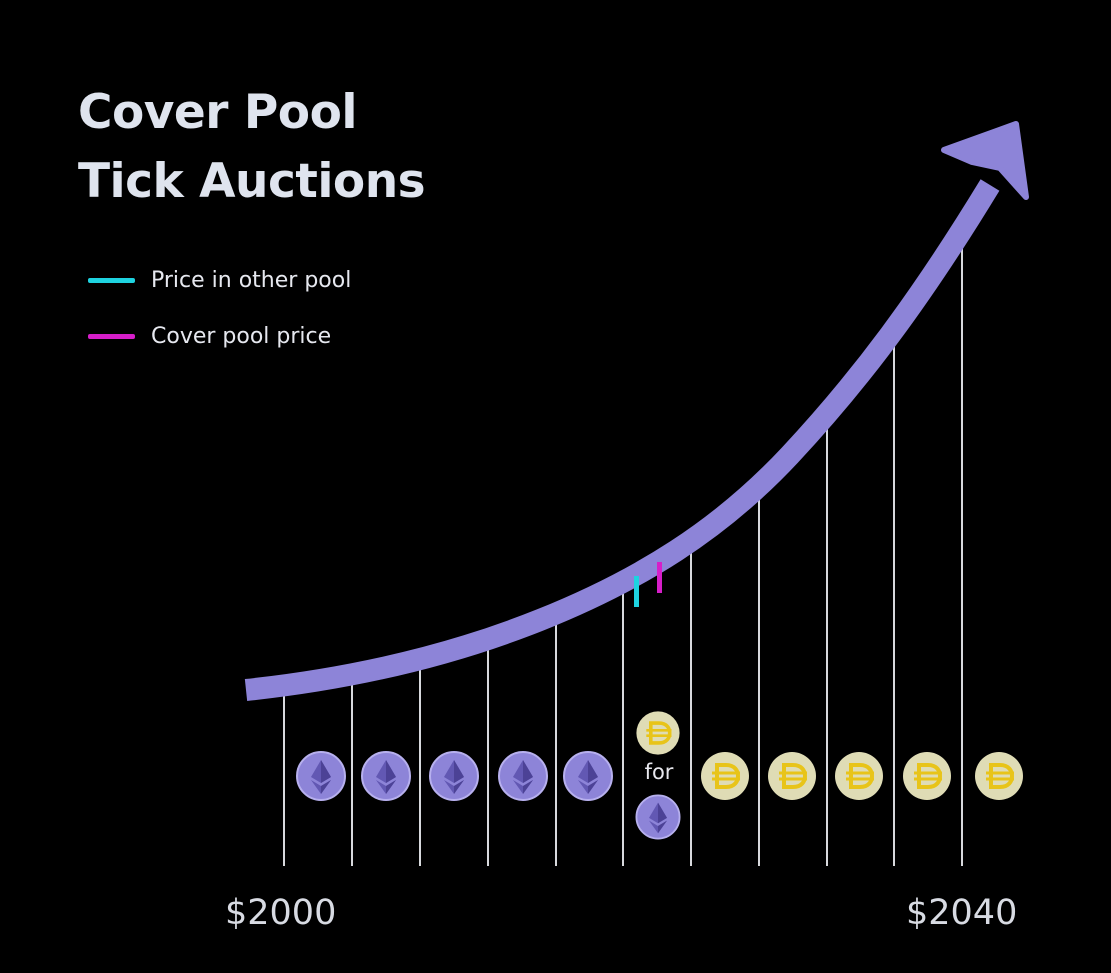 Image resolution: width=1111 pixels, height=973 pixels. I want to click on axis-start-label: $2000, so click(281, 913).